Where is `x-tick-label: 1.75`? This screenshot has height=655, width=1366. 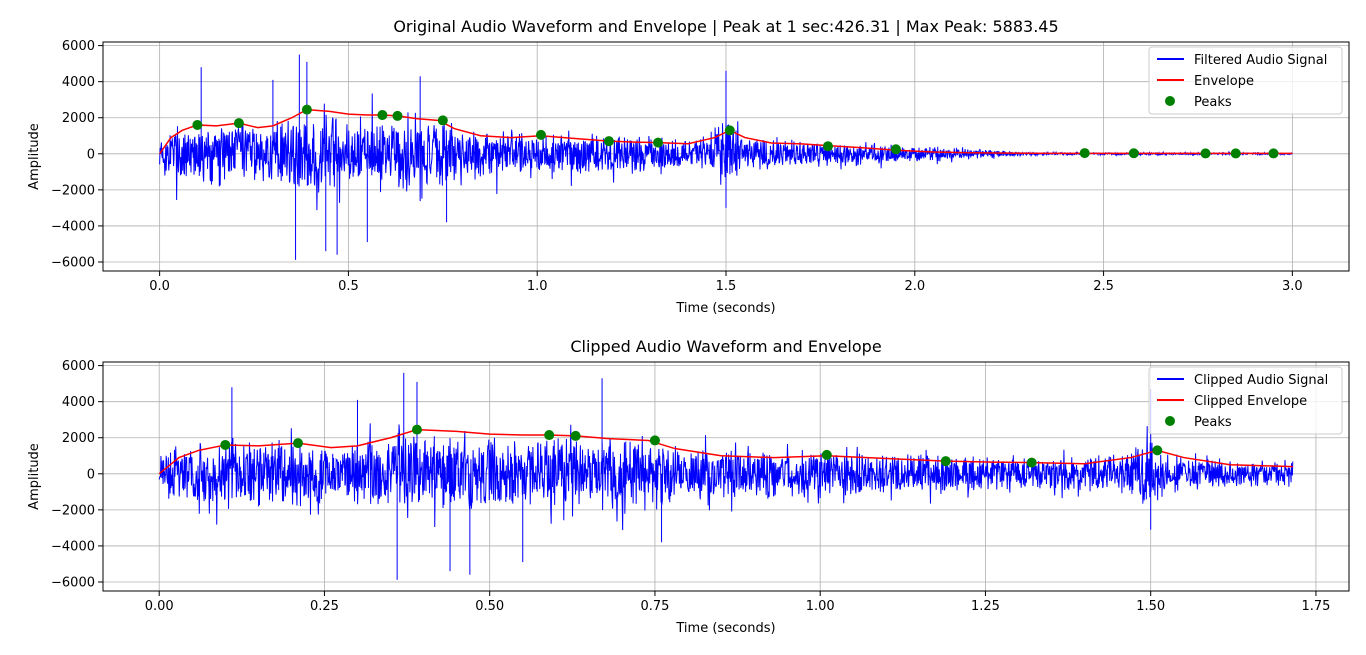 x-tick-label: 1.75 is located at coordinates (1315, 606).